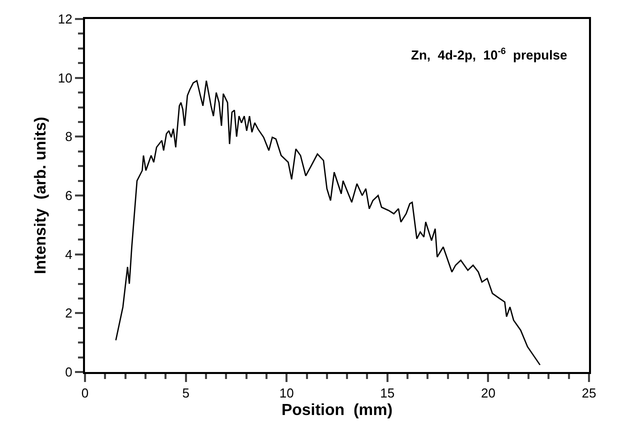 This screenshot has height=447, width=624. Describe the element at coordinates (68, 196) in the screenshot. I see `y-tick-label: 6` at that location.